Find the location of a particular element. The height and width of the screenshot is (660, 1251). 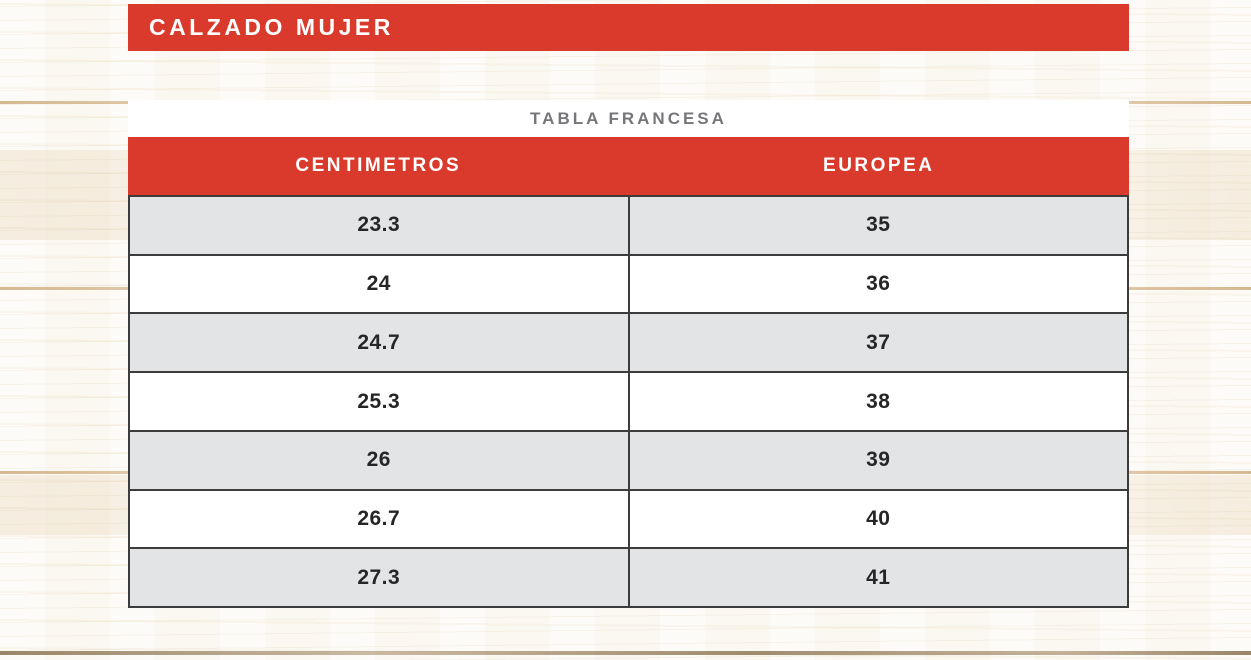

eu-value: 35 is located at coordinates (878, 225).